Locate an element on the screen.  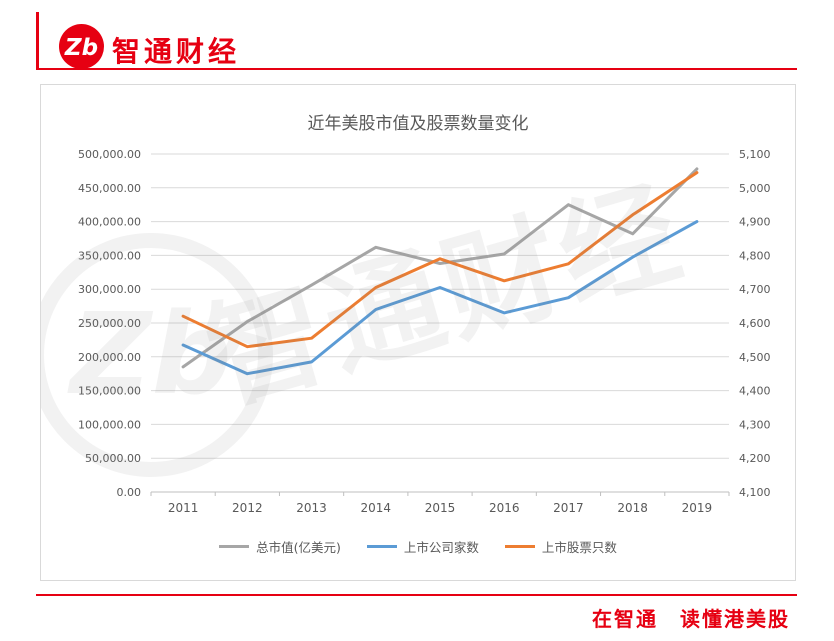
footer-slogan: 在智通 读懂港美股 is located at coordinates (691, 619).